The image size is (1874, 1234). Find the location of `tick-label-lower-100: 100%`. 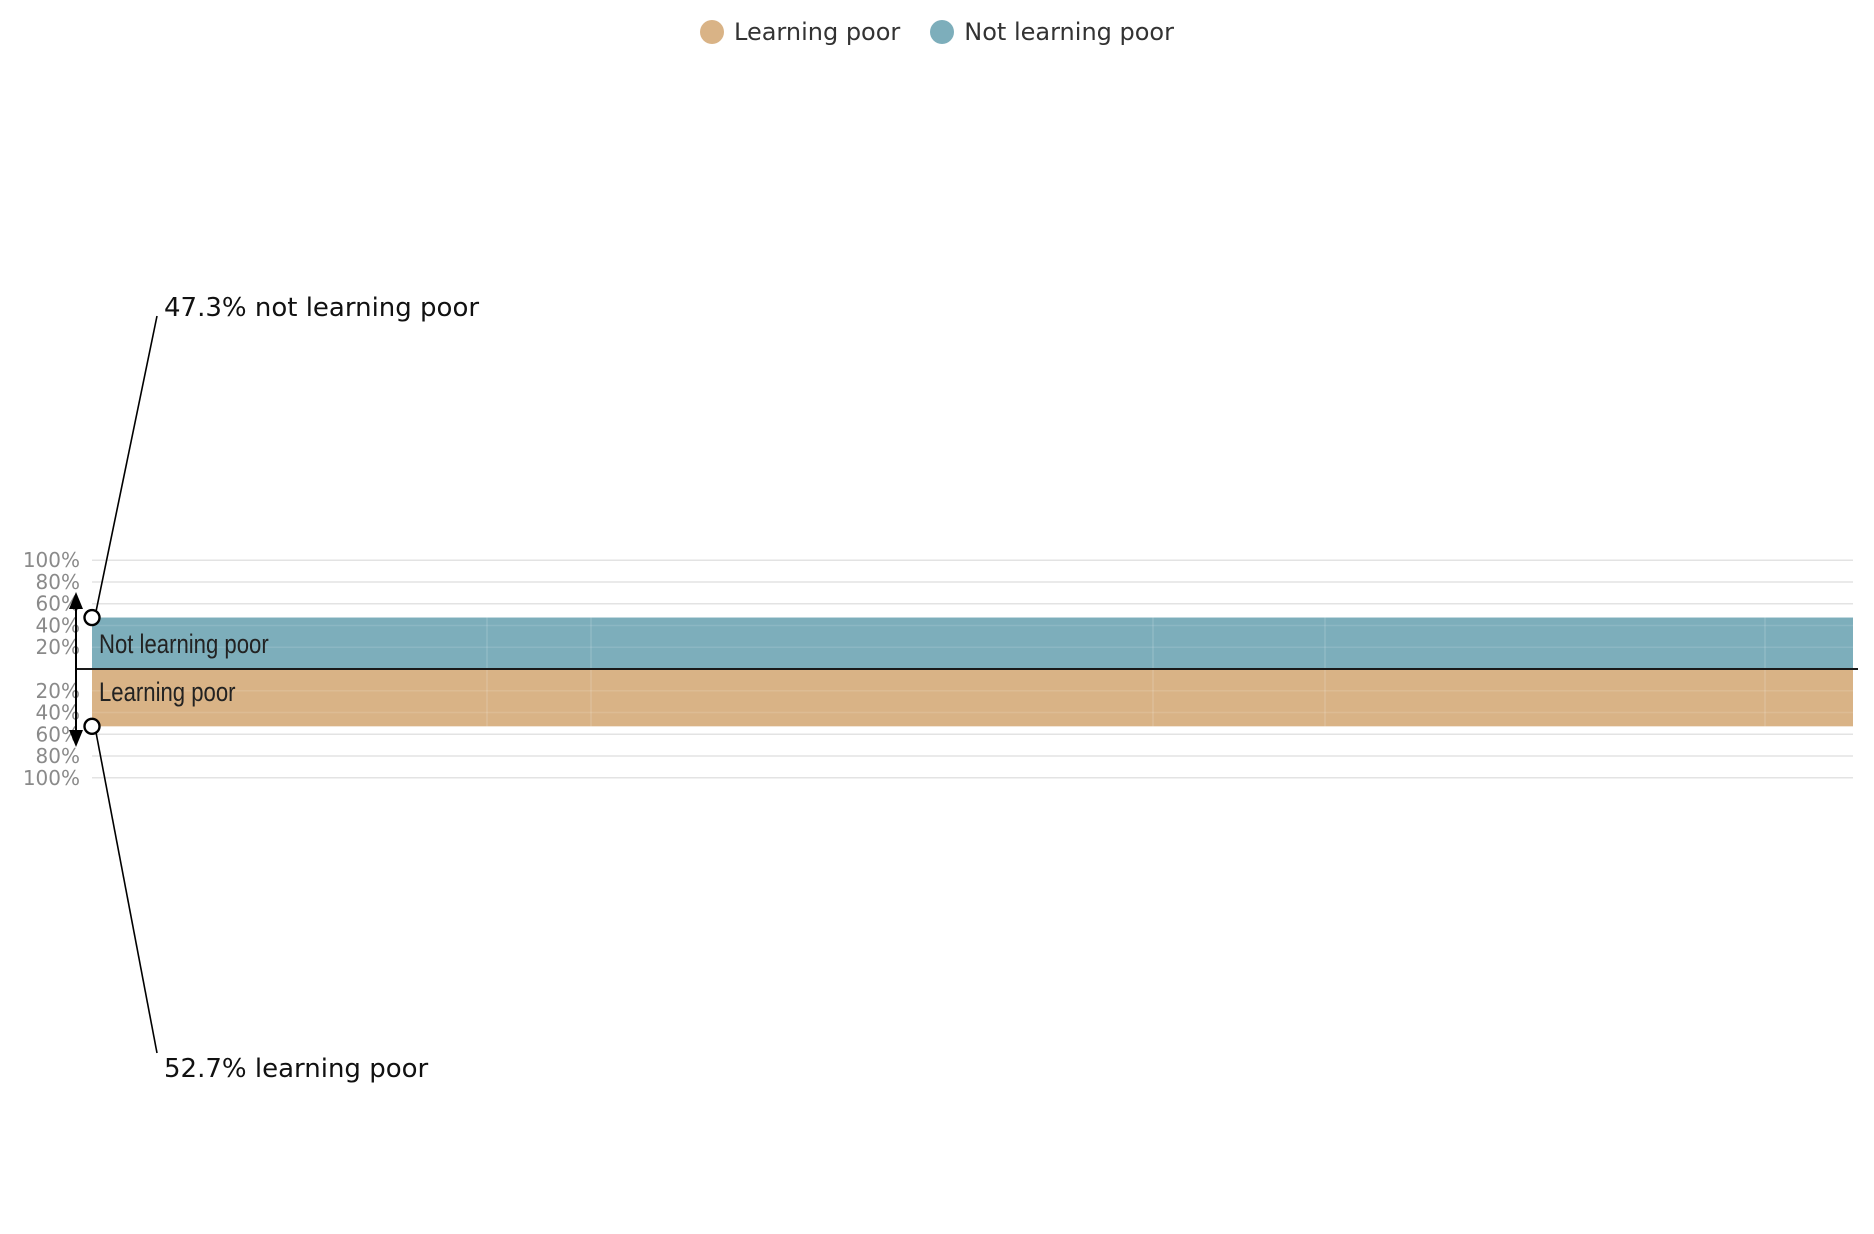

tick-label-lower-100: 100% is located at coordinates (51, 778).